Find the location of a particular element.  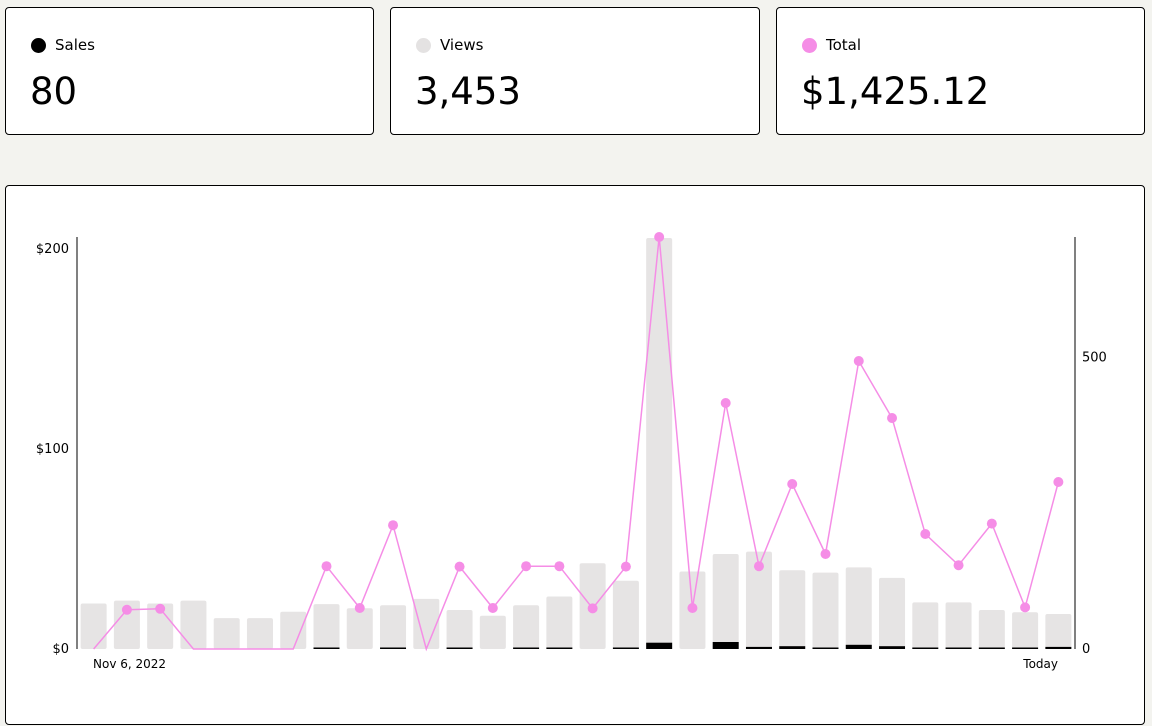

left-tick-label: $0 is located at coordinates (60, 649).